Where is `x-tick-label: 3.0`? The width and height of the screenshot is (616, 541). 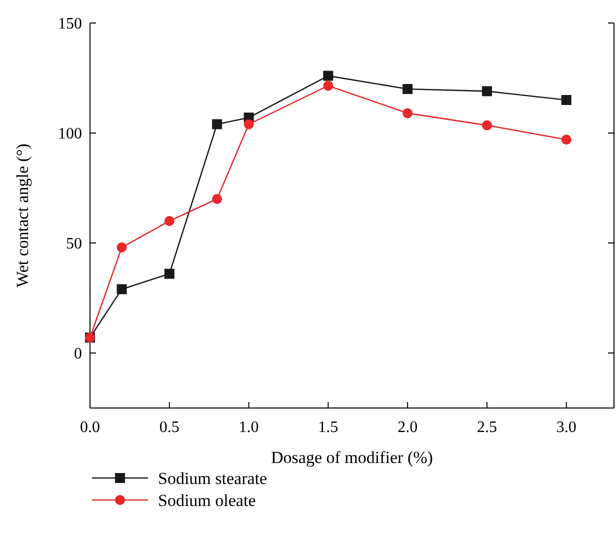
x-tick-label: 3.0 is located at coordinates (566, 427).